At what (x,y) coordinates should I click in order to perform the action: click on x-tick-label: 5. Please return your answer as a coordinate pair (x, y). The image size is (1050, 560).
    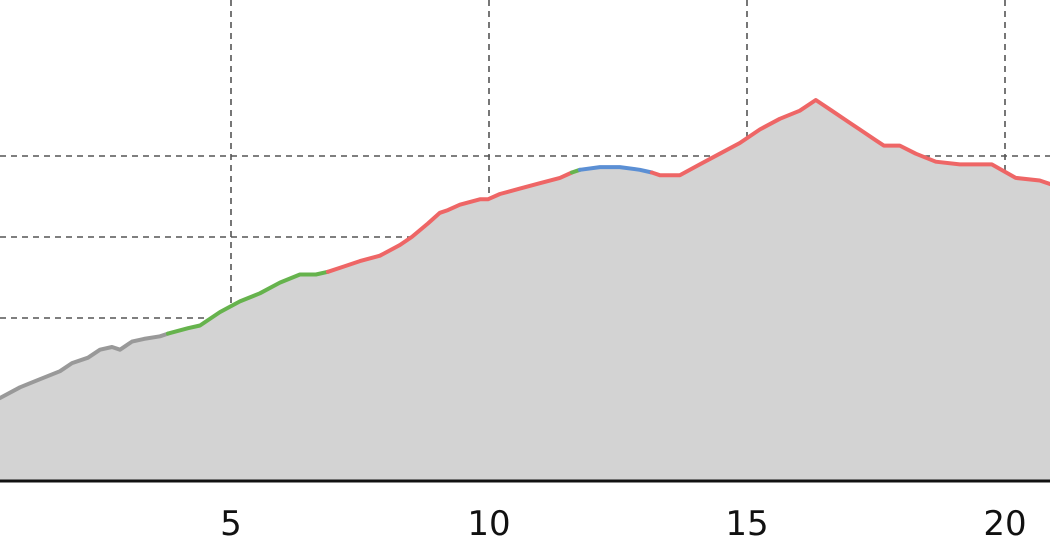
    Looking at the image, I should click on (231, 524).